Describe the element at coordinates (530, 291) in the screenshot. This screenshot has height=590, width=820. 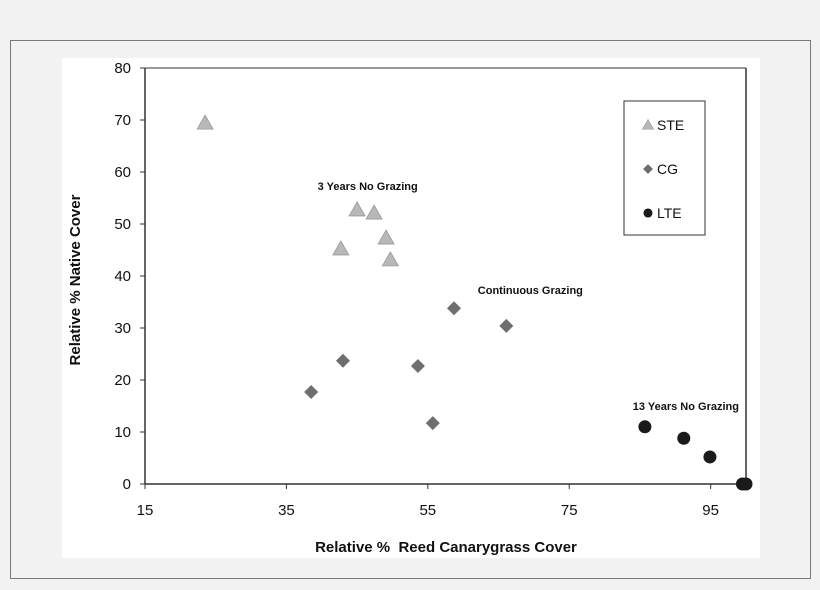
I see `annotation-label: Continuous Grazing` at that location.